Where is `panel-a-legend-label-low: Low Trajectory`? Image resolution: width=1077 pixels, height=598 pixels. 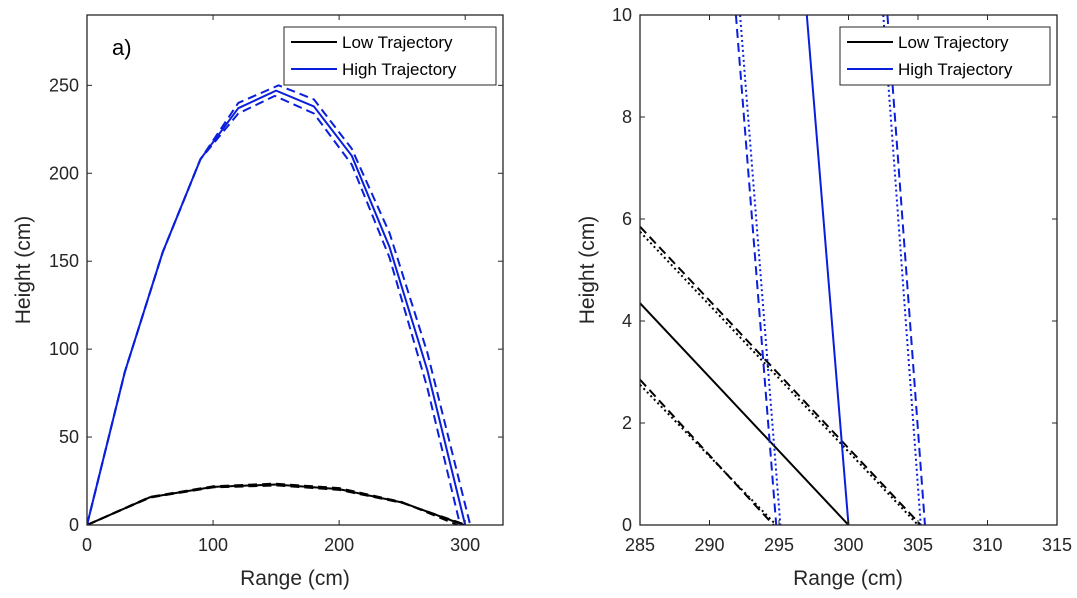
panel-a-legend-label-low: Low Trajectory is located at coordinates (397, 42).